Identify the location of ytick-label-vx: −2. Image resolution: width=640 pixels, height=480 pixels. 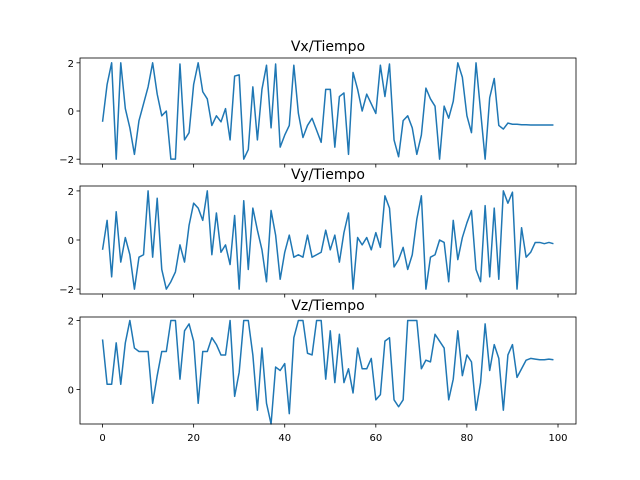
(66, 160).